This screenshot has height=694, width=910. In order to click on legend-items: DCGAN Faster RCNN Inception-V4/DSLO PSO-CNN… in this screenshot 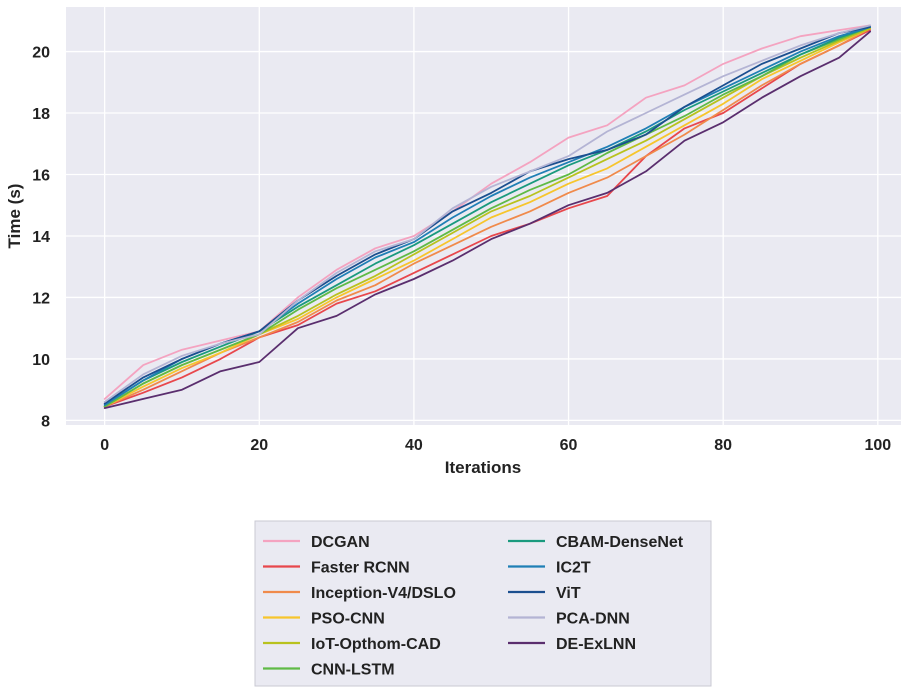, I will do `click(473, 606)`.